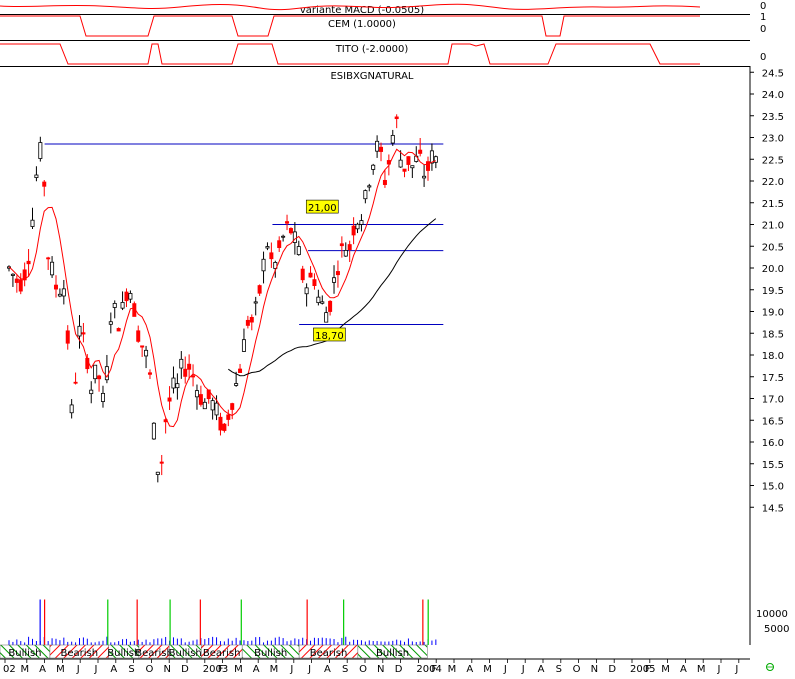  What do you see at coordinates (154, 653) in the screenshot?
I see `regime-label: Bearish` at bounding box center [154, 653].